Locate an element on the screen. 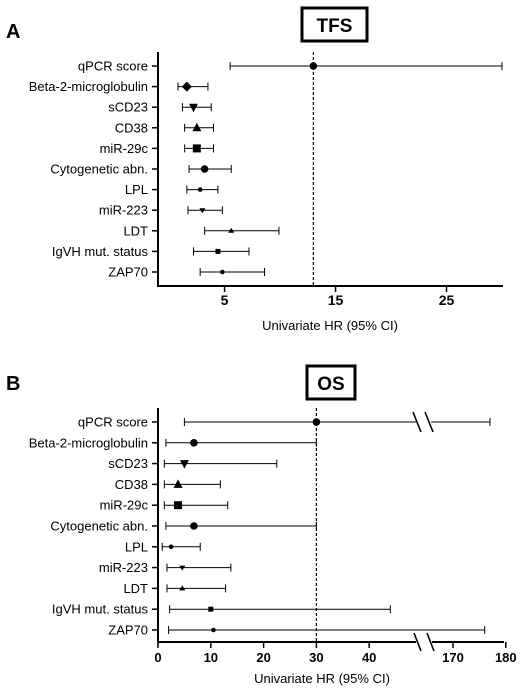  panel-a-row-label: miR-29c is located at coordinates (124, 148).